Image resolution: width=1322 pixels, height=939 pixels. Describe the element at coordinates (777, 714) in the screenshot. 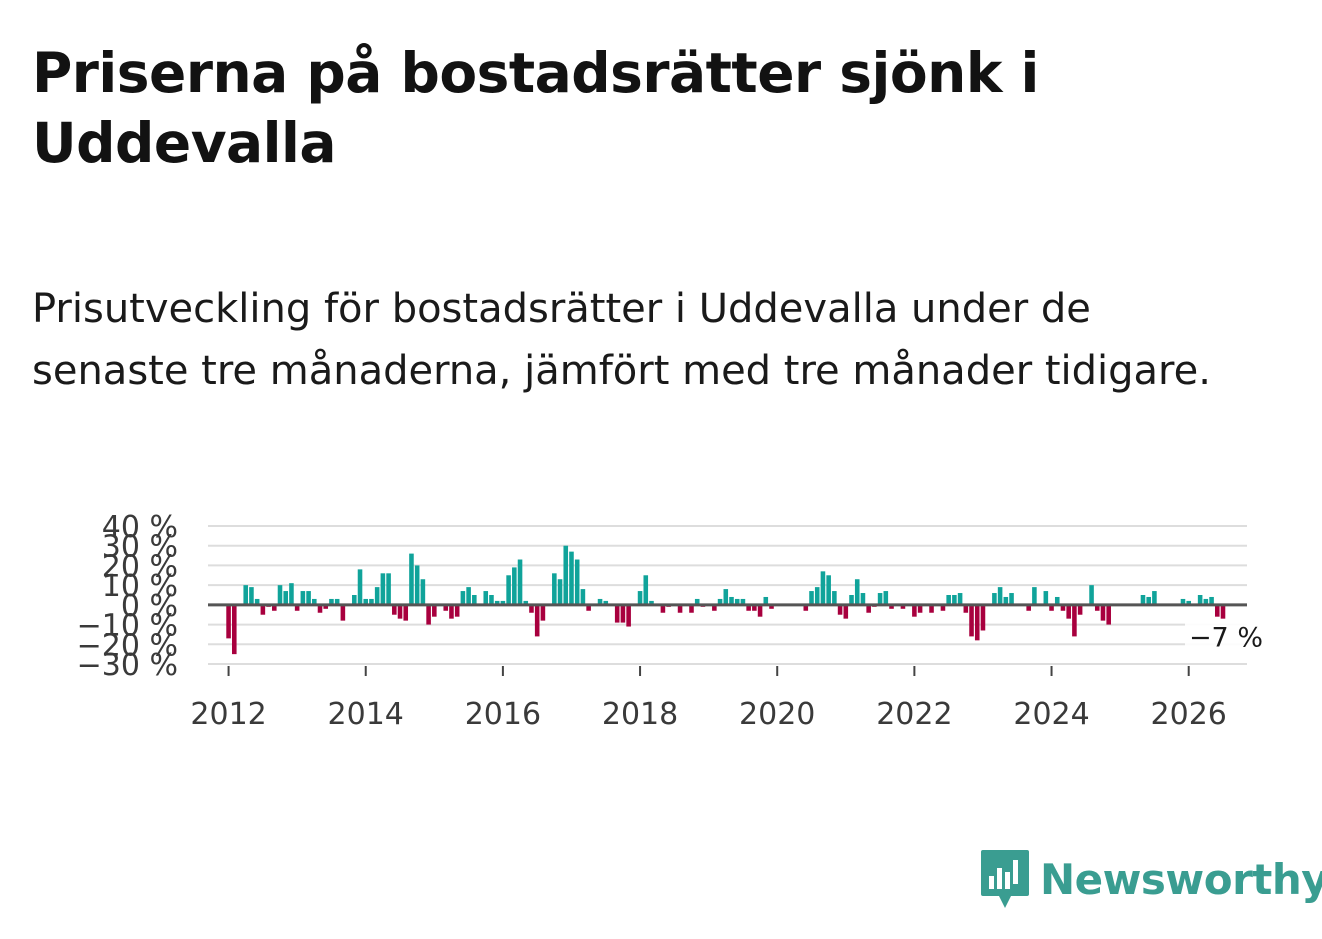

I see `x-tick-label: 2020` at that location.